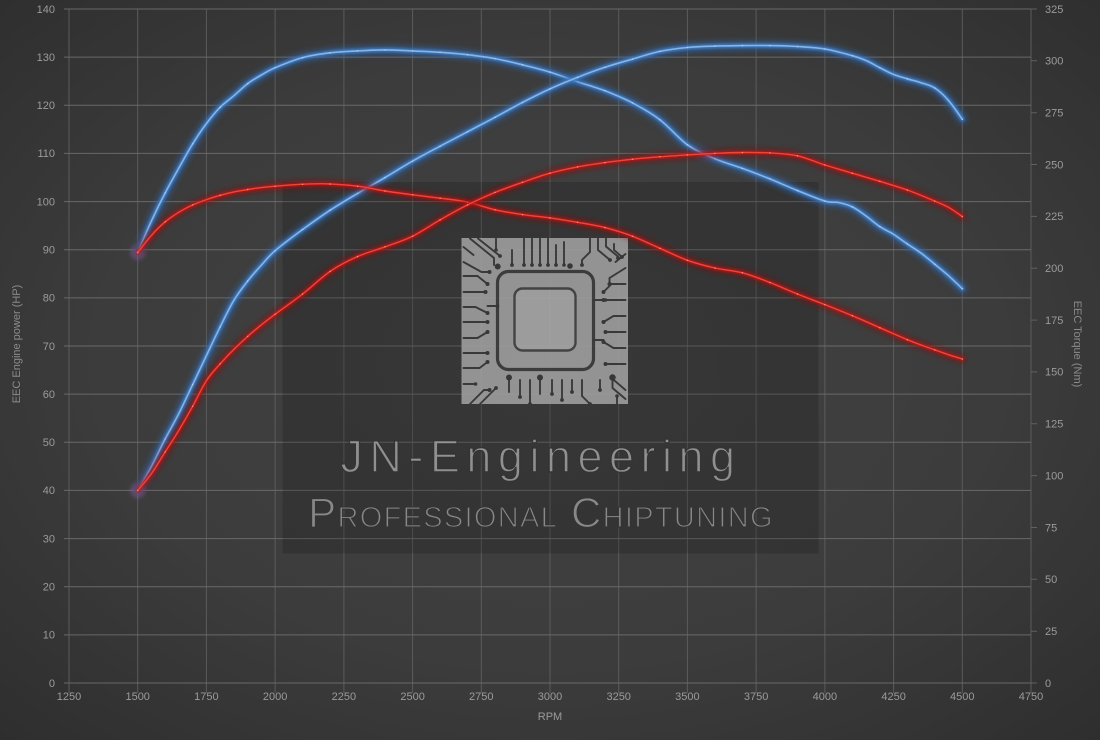 The image size is (1100, 740). What do you see at coordinates (1054, 165) in the screenshot?
I see `svg-text: 250` at bounding box center [1054, 165].